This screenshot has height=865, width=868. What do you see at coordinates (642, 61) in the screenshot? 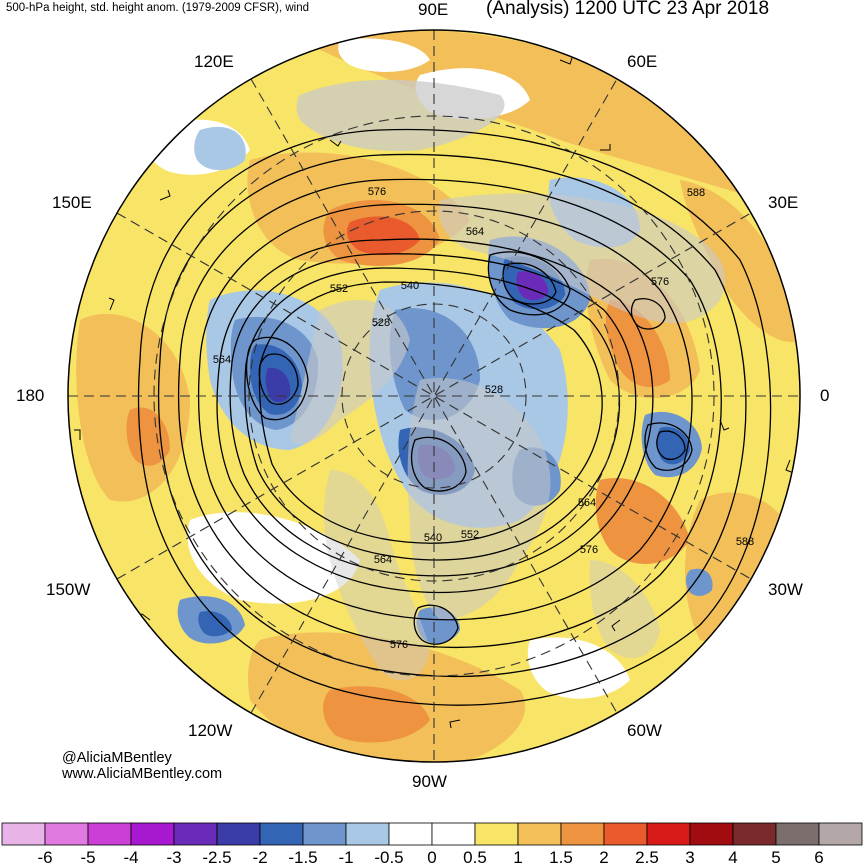
I see `lon-label-60e: 60E` at bounding box center [642, 61].